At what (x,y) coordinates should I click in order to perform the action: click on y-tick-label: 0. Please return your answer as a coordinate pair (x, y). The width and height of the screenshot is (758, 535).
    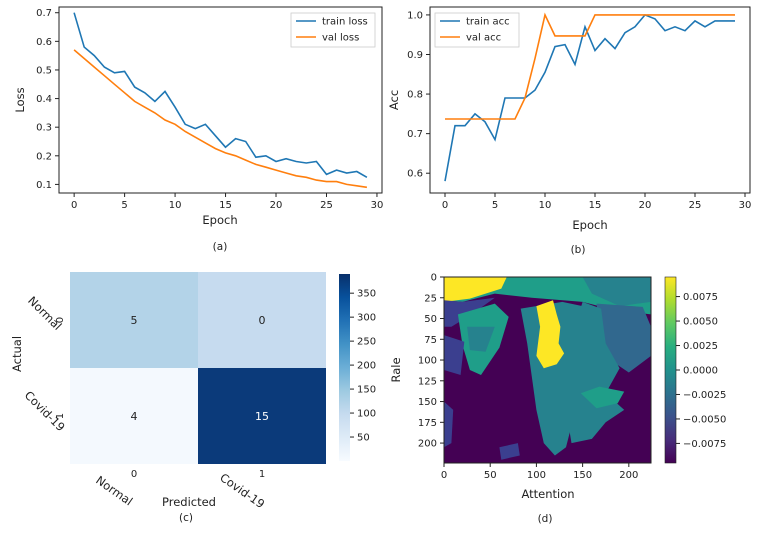
    Looking at the image, I should click on (434, 278).